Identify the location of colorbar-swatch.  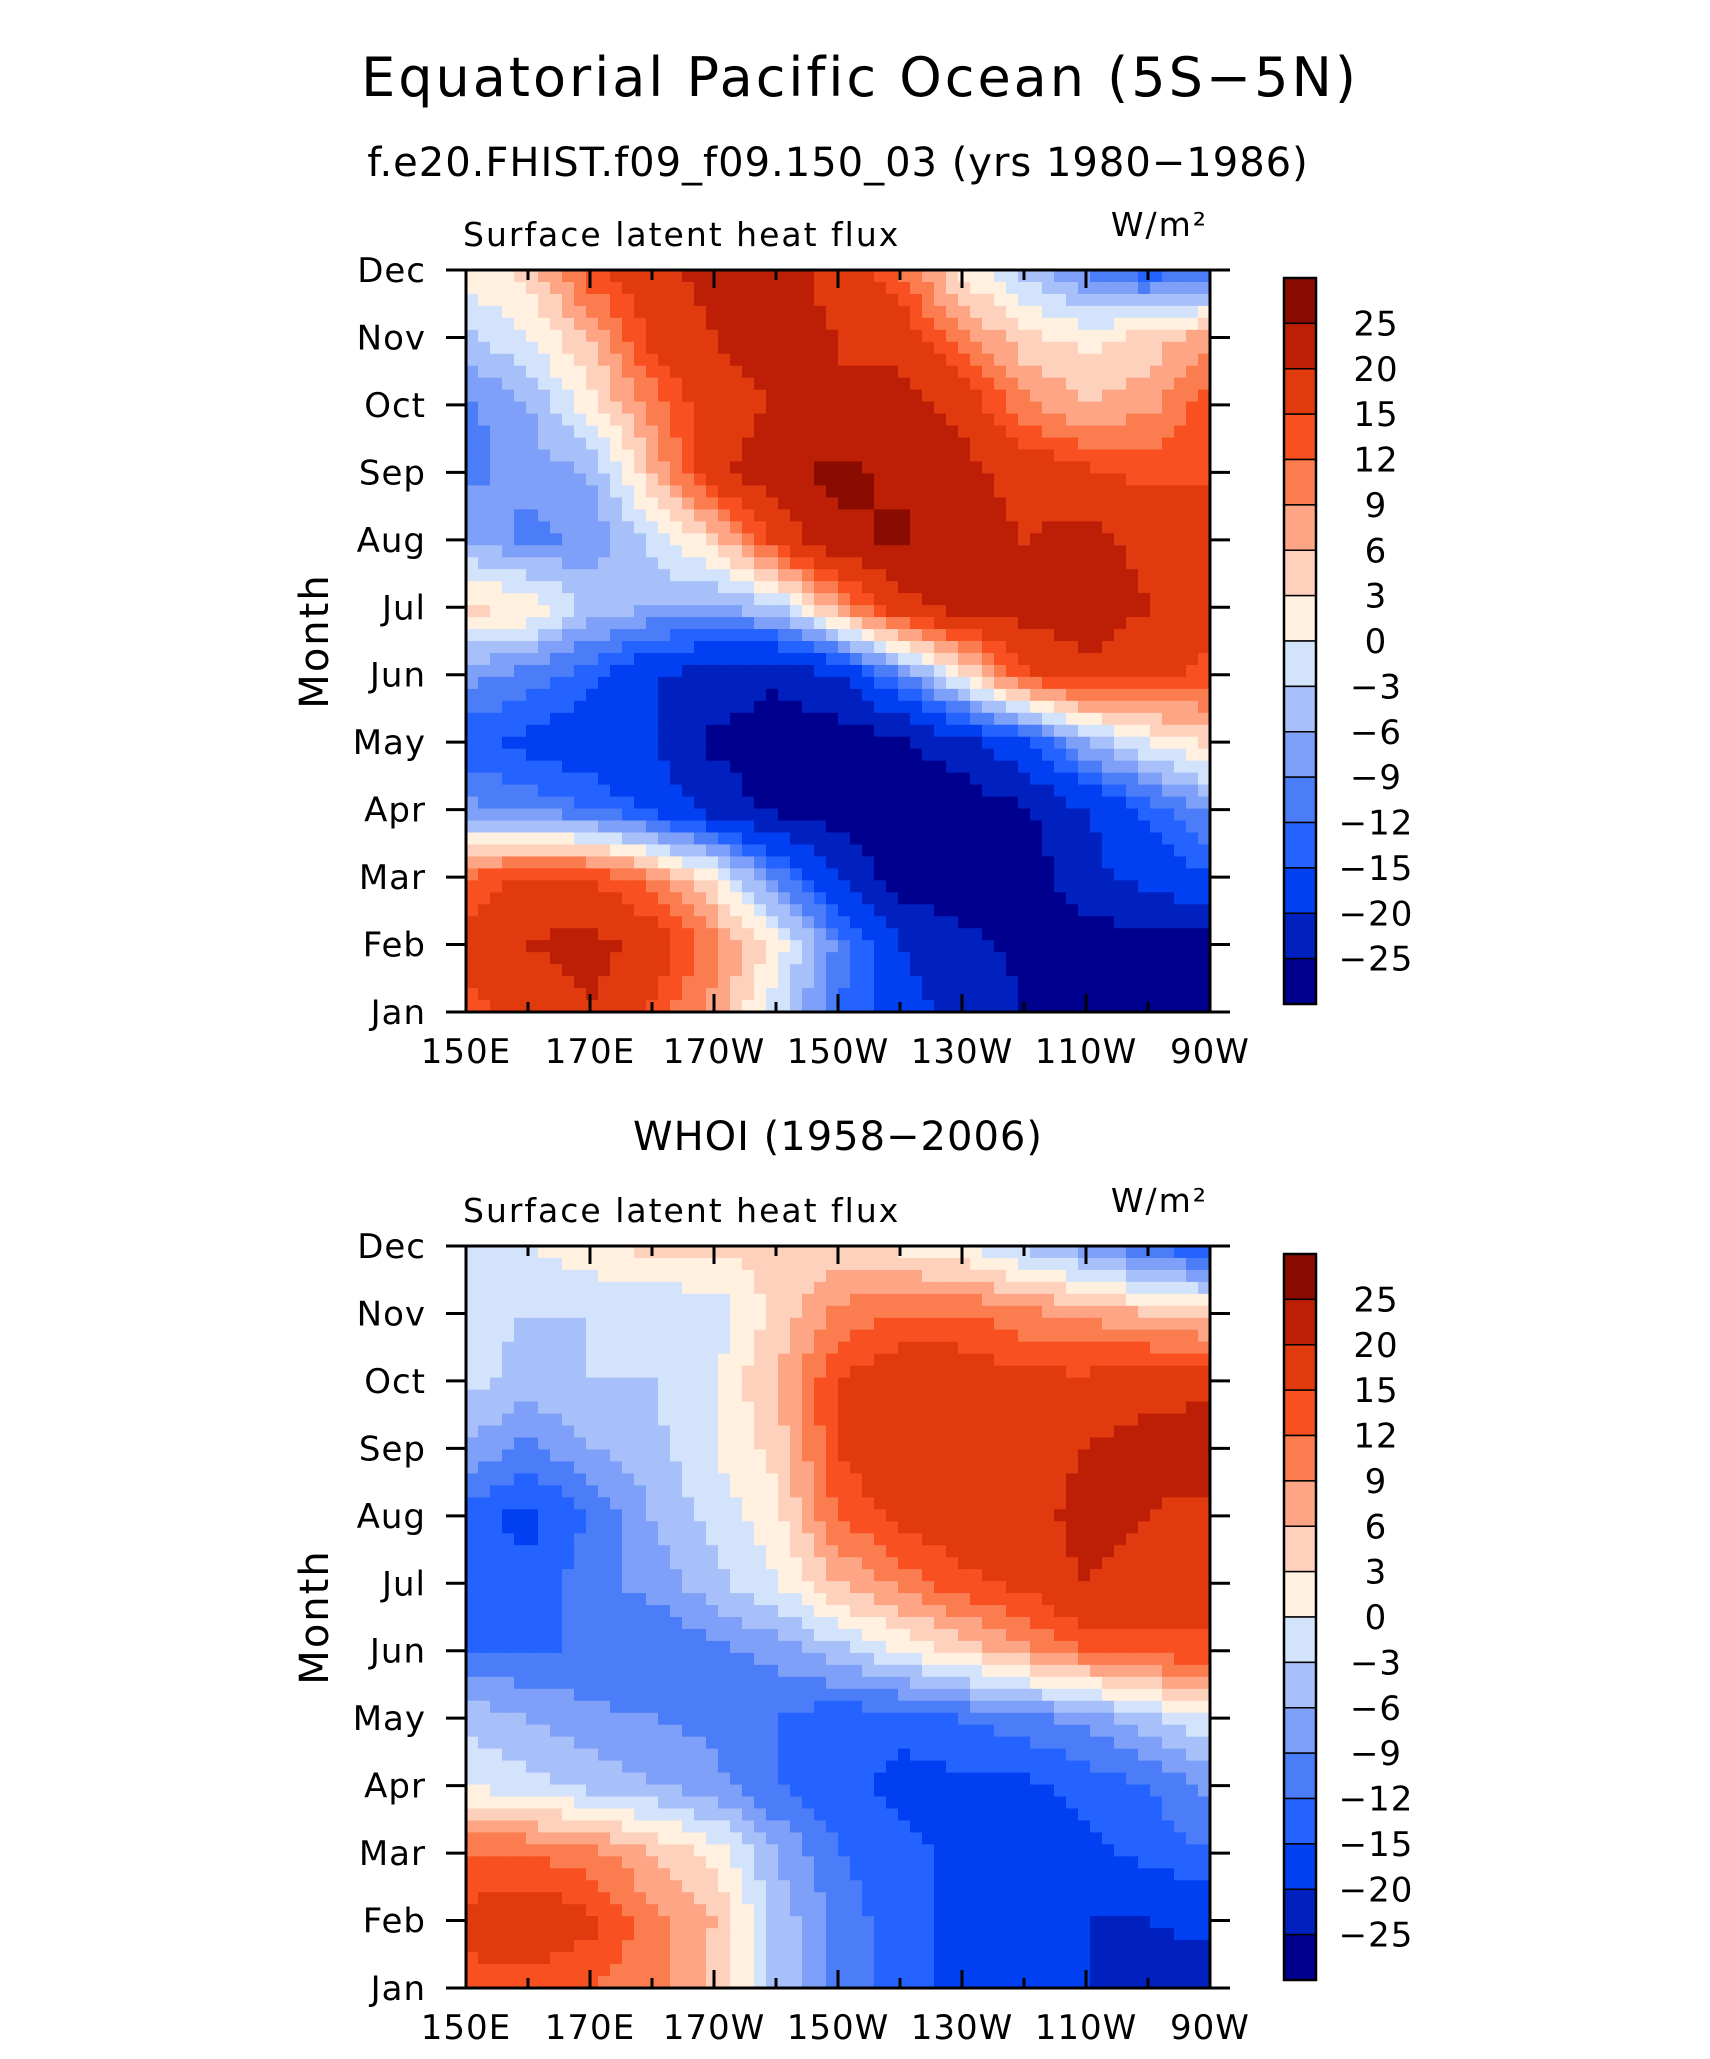
(1300, 664).